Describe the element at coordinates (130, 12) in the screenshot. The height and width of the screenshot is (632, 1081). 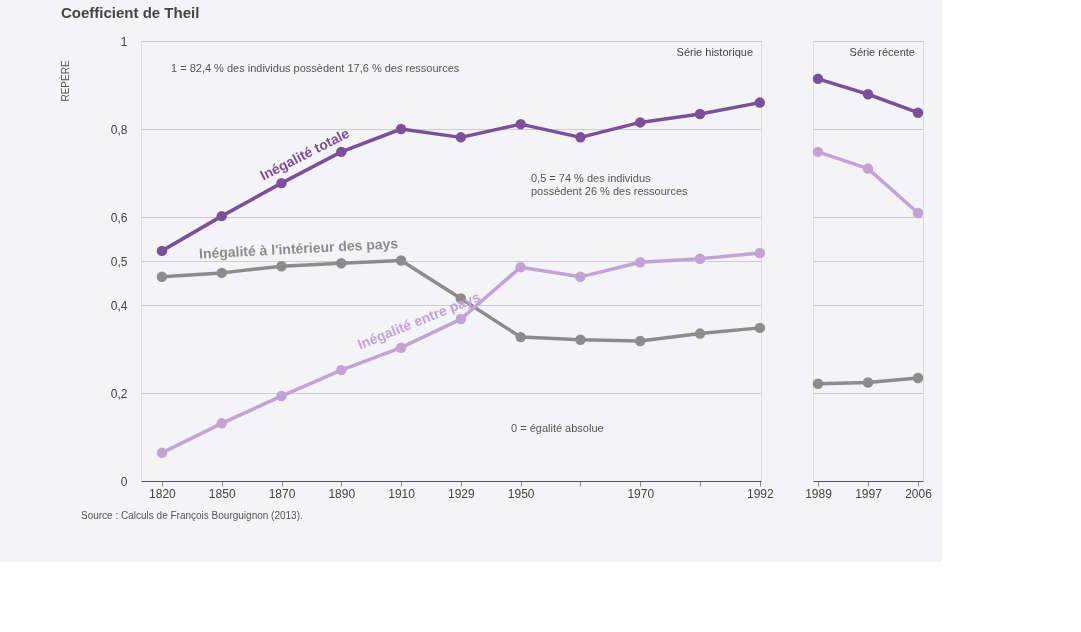
I see `chart-title: Coefficient de Theil` at that location.